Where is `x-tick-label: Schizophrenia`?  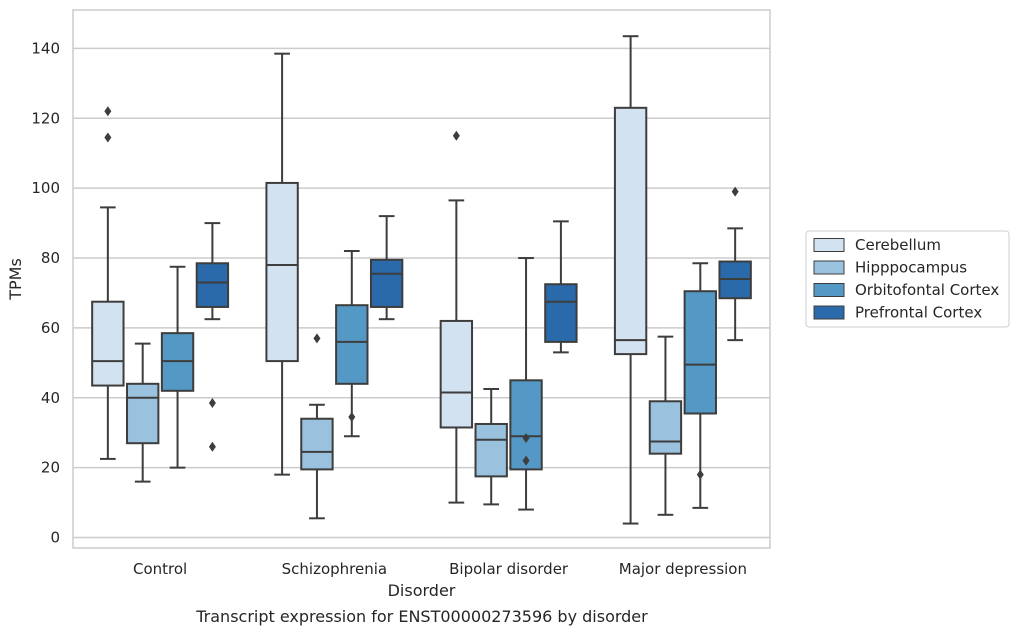 x-tick-label: Schizophrenia is located at coordinates (334, 569).